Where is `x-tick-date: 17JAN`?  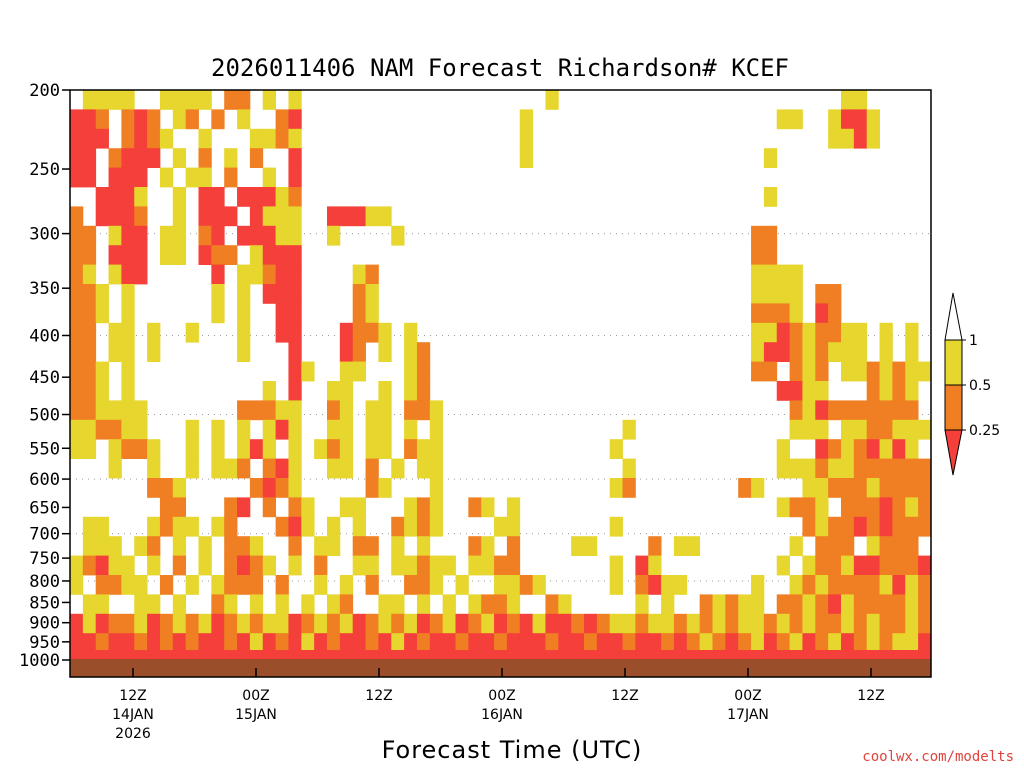
x-tick-date: 17JAN is located at coordinates (748, 715).